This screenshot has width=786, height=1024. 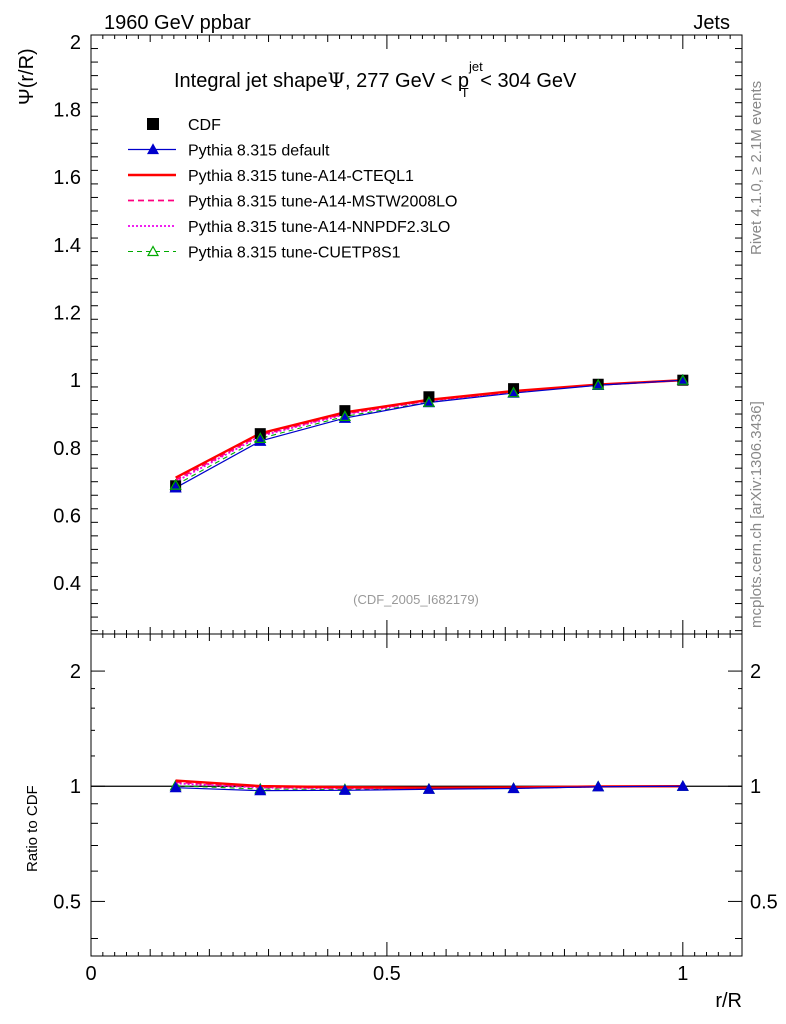 What do you see at coordinates (204, 125) in the screenshot?
I see `legend-label-data: CDF` at bounding box center [204, 125].